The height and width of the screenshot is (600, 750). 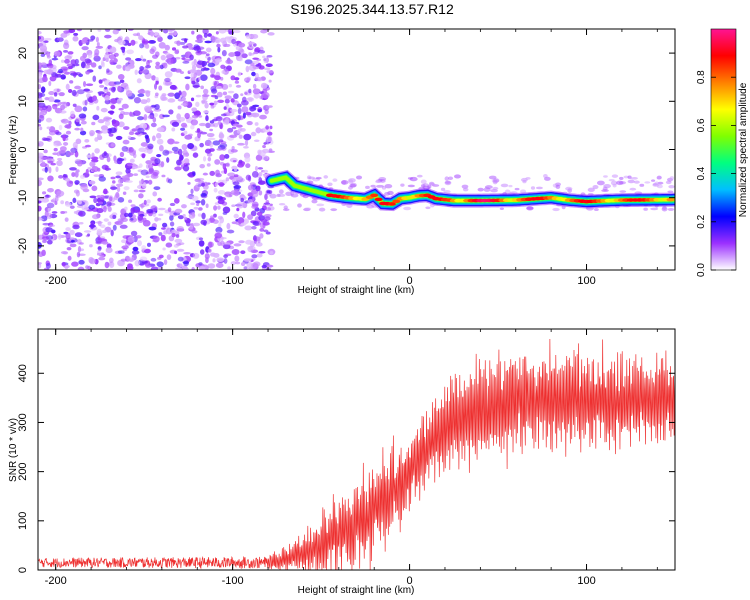 I want to click on colorbar-tick-label: 0.0, so click(x=701, y=270).